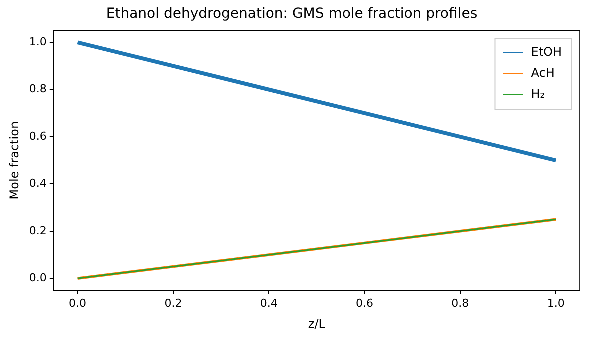  Describe the element at coordinates (14, 160) in the screenshot. I see `y-axis-title: Mole fraction` at that location.